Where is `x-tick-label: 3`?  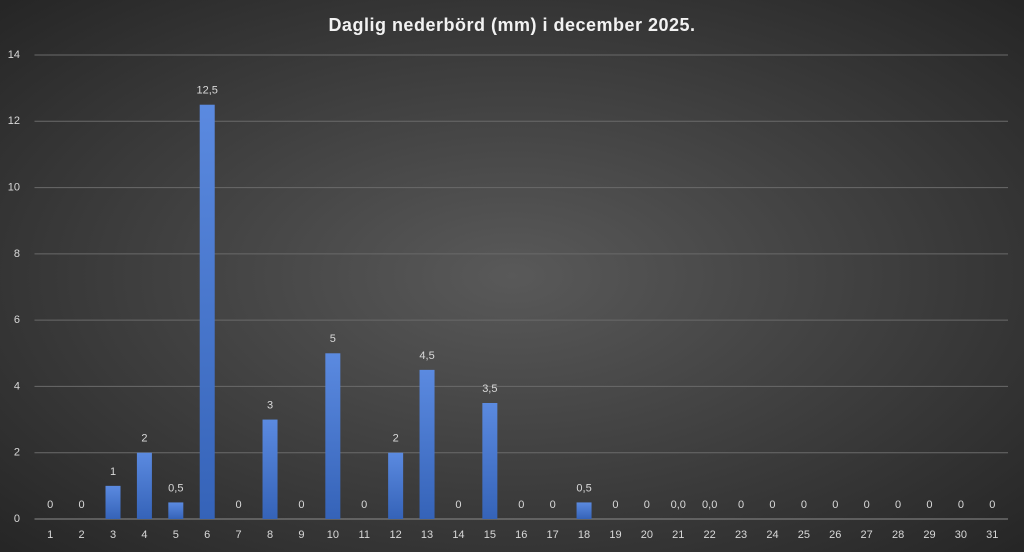
x-tick-label: 3 is located at coordinates (113, 535).